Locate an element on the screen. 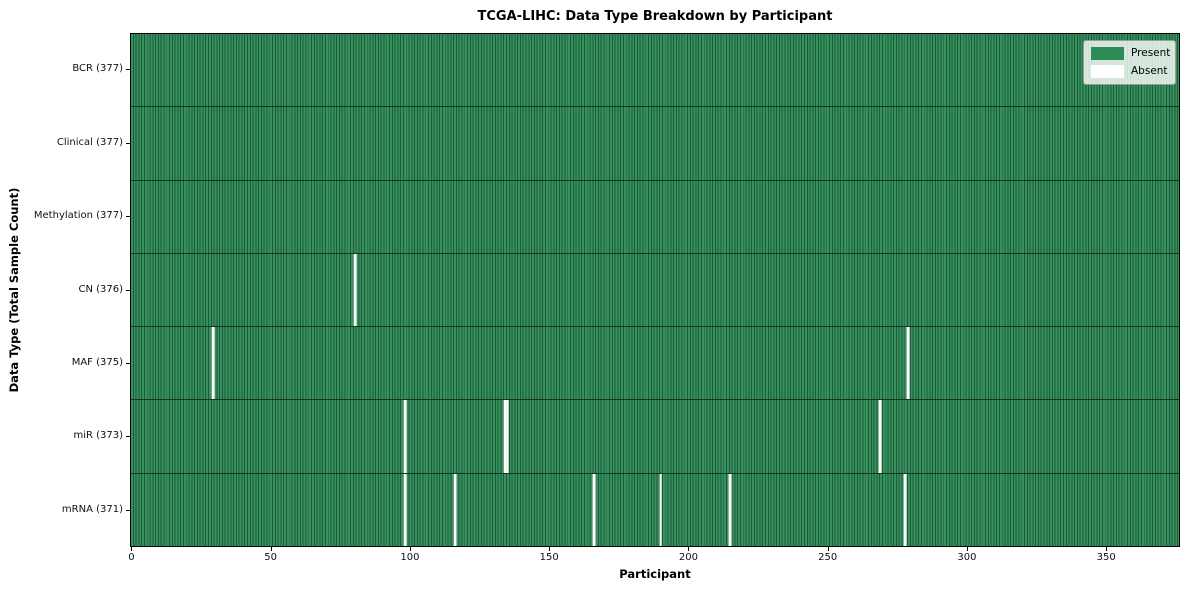 Image resolution: width=1200 pixels, height=600 pixels. y-tick-label: BCR (377) is located at coordinates (97, 69).